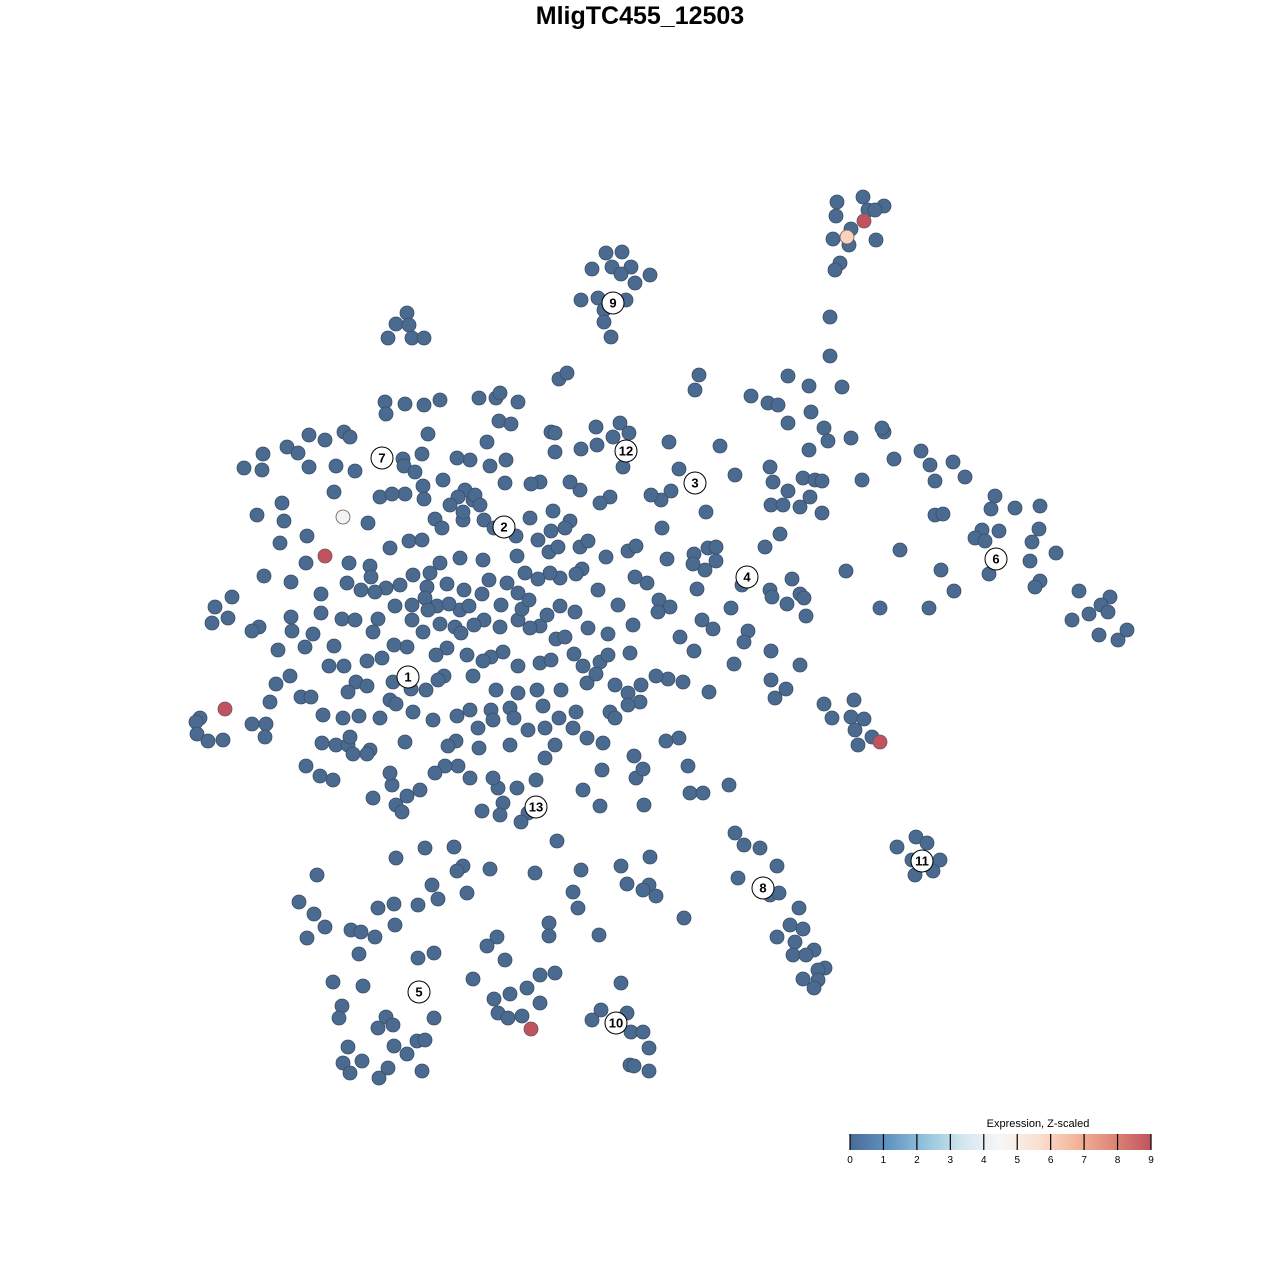 The height and width of the screenshot is (1280, 1280). I want to click on cluster-label-12: 12, so click(626, 451).